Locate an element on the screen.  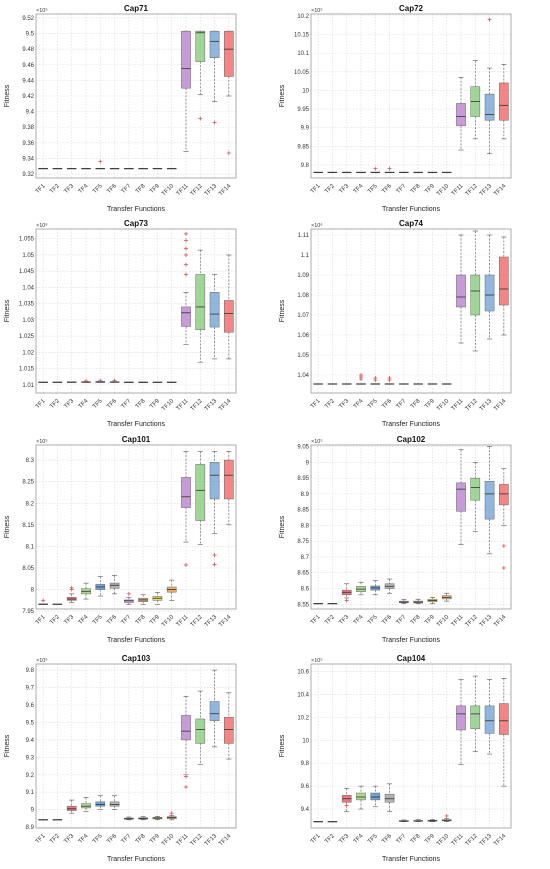
box-tf12 is located at coordinates (475, 291).